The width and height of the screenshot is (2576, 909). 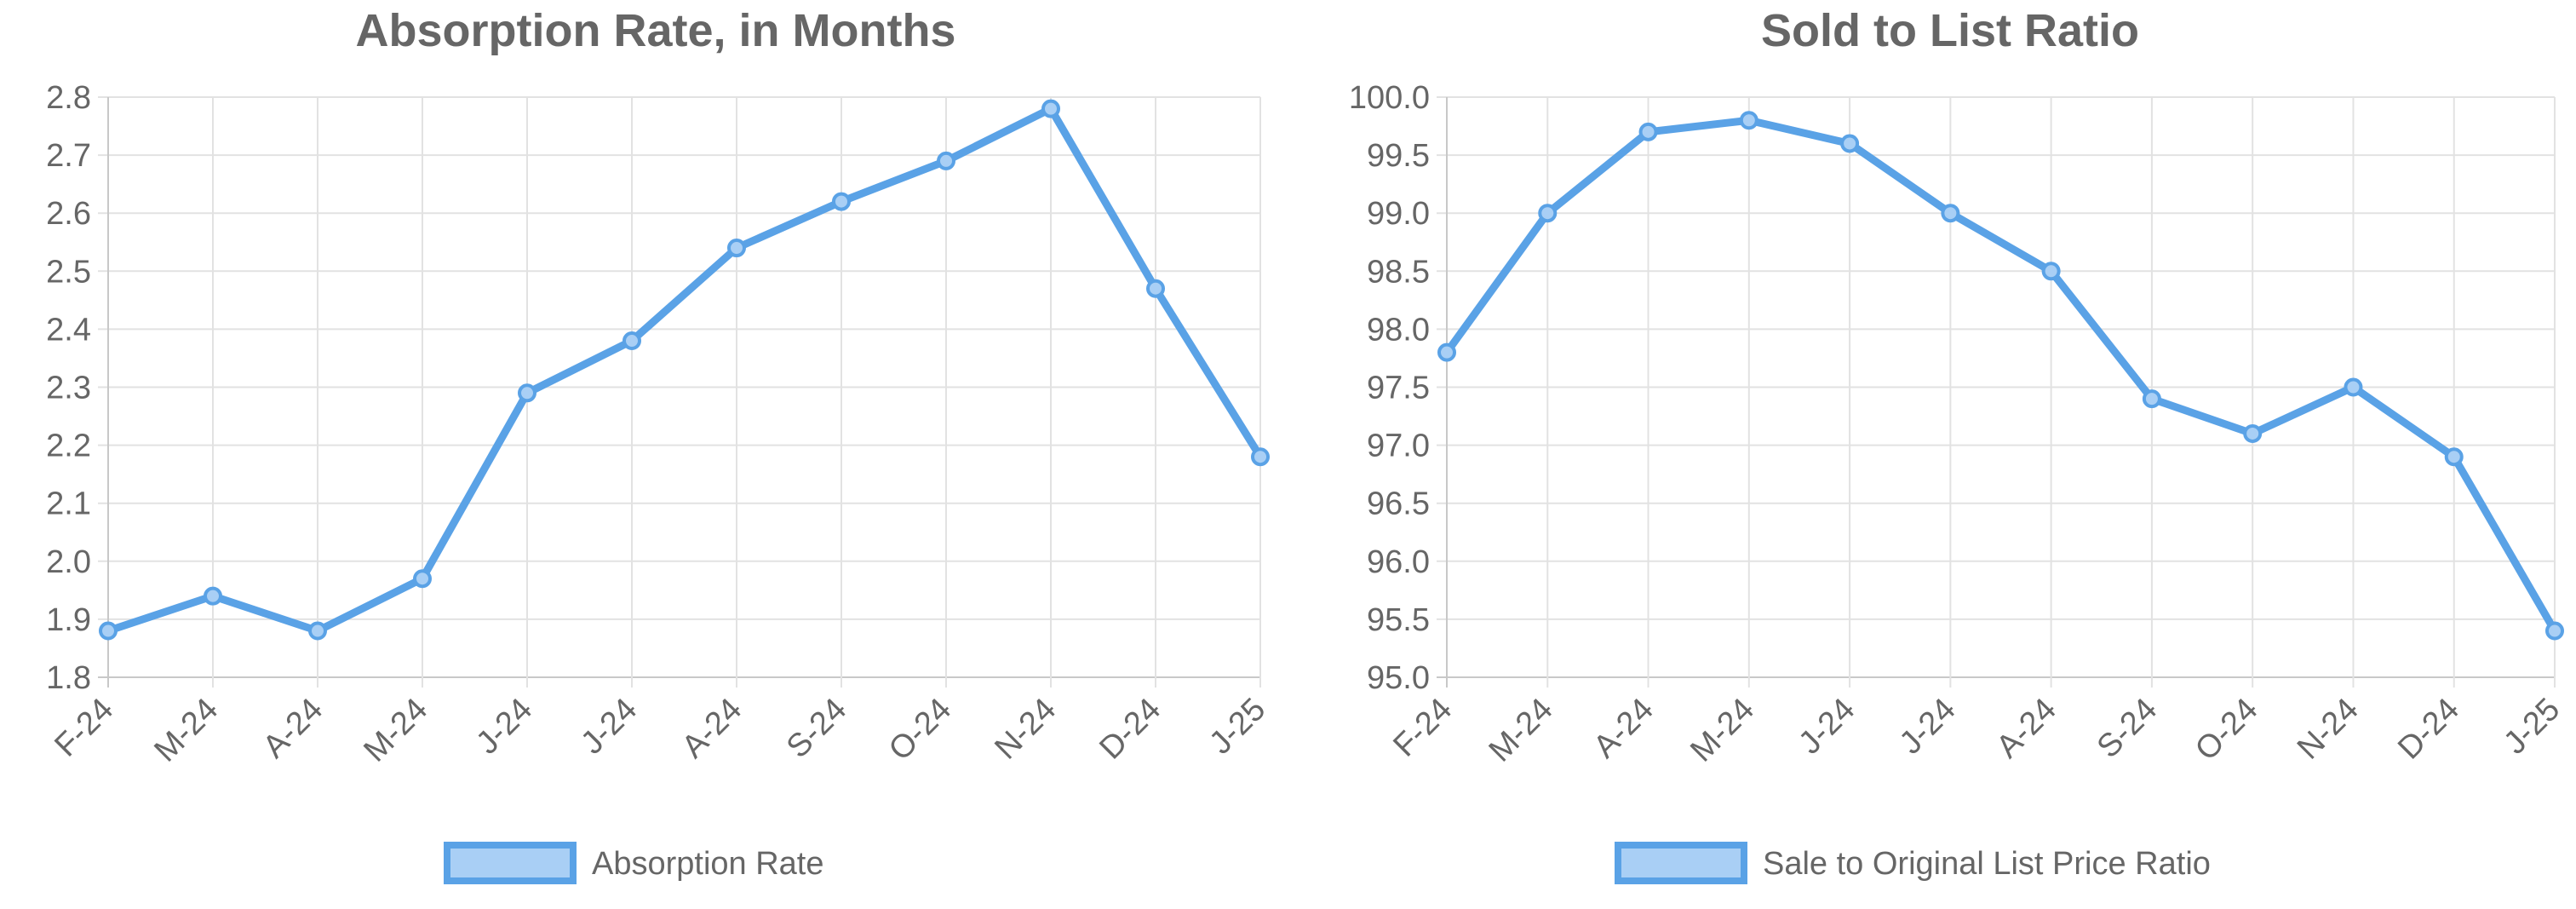 I want to click on legend-item: Sale to Original List Price Ratio, so click(x=1913, y=863).